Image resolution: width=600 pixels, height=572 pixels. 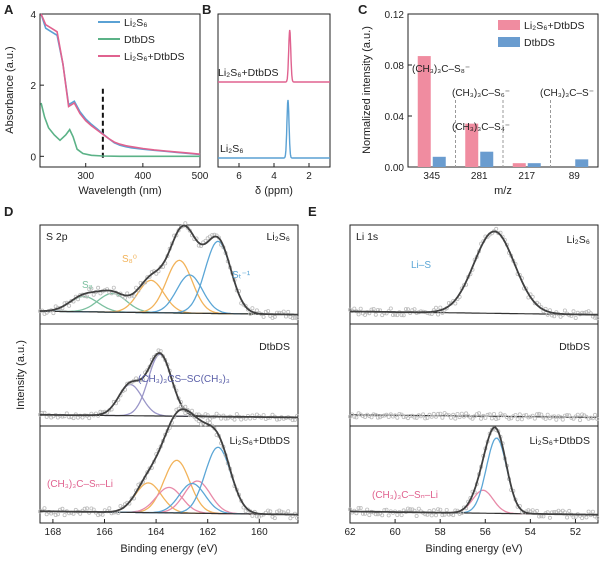 I want to click on panel-e-sub-label-3: Li₂S₆+DtbDS, so click(x=559, y=441).